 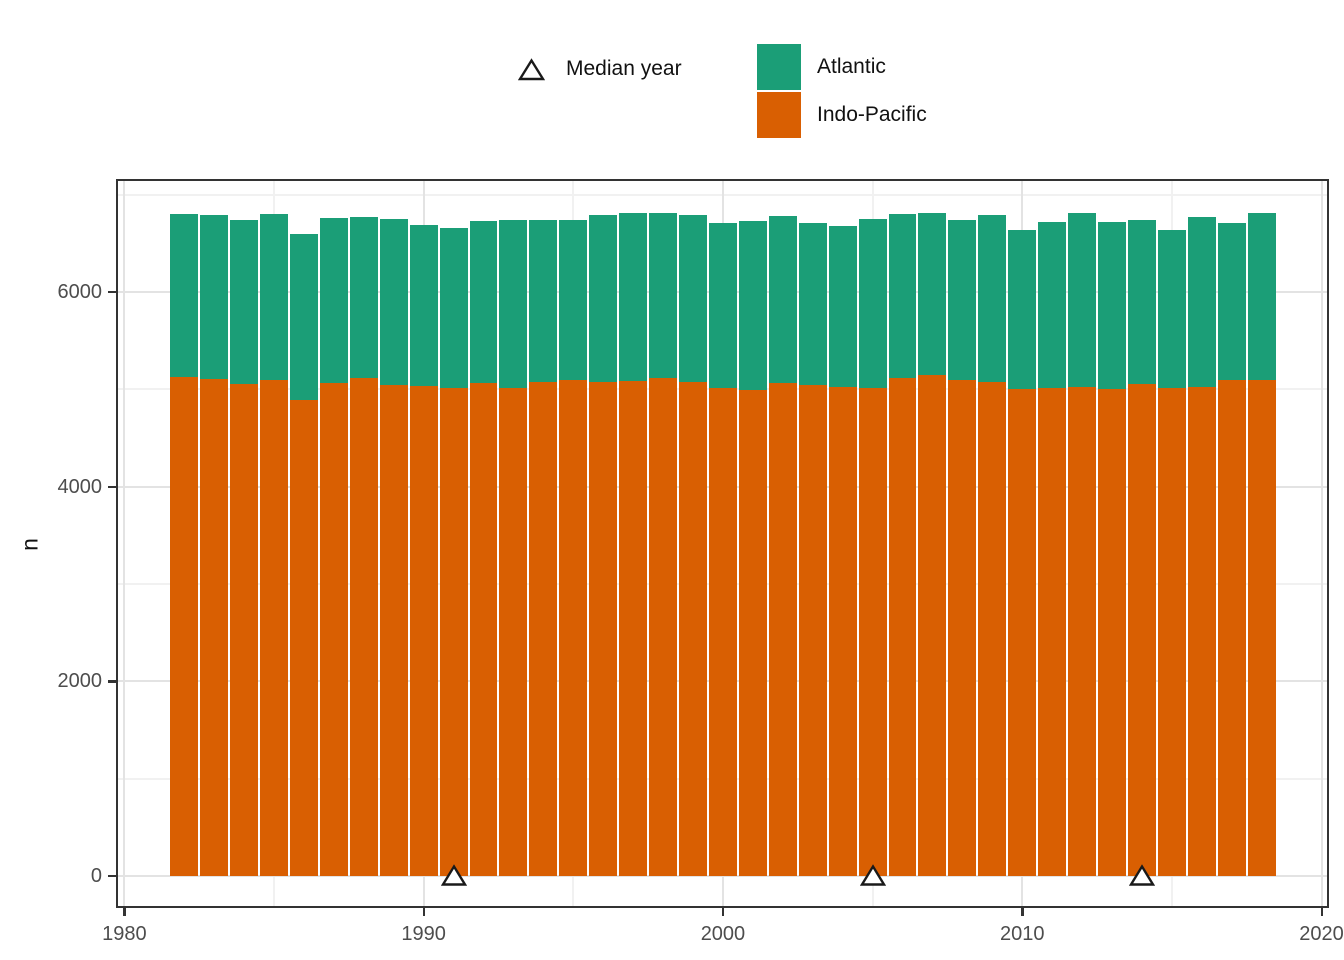 I want to click on bar-indo-pacific-2017, so click(x=1231, y=628).